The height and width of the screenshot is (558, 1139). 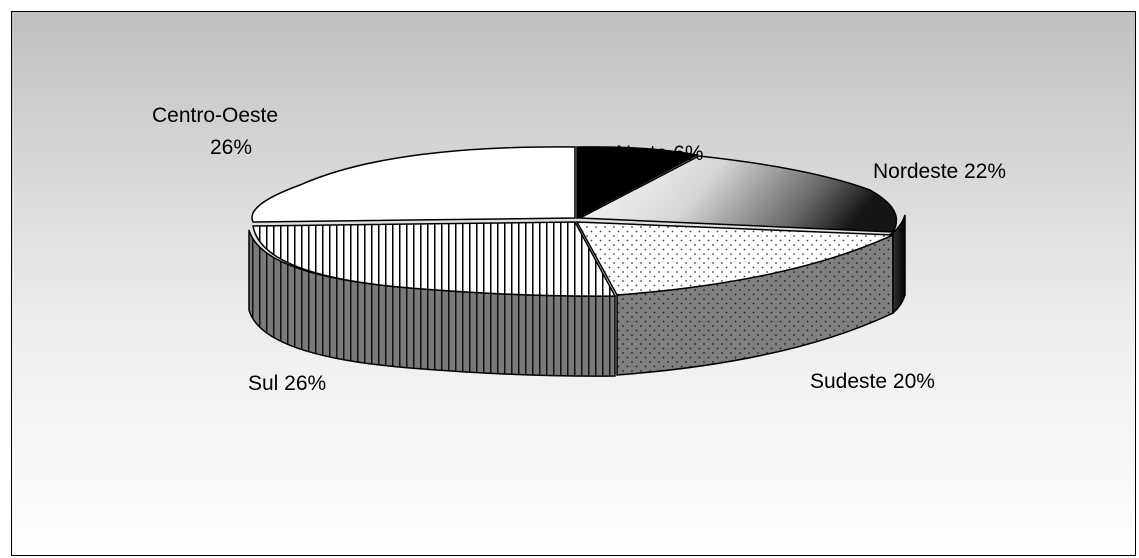 What do you see at coordinates (872, 381) in the screenshot?
I see `label-sudeste: Sudeste 20%` at bounding box center [872, 381].